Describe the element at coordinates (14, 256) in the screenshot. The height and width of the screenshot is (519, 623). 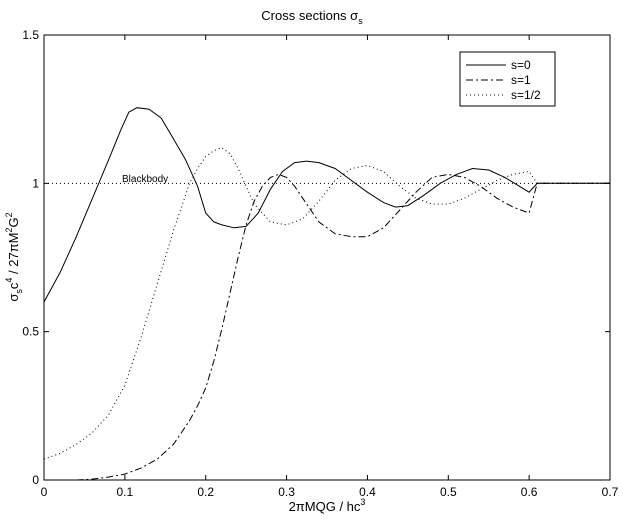
I see `y-axis-label: σsc4 / 27πM2G2` at that location.